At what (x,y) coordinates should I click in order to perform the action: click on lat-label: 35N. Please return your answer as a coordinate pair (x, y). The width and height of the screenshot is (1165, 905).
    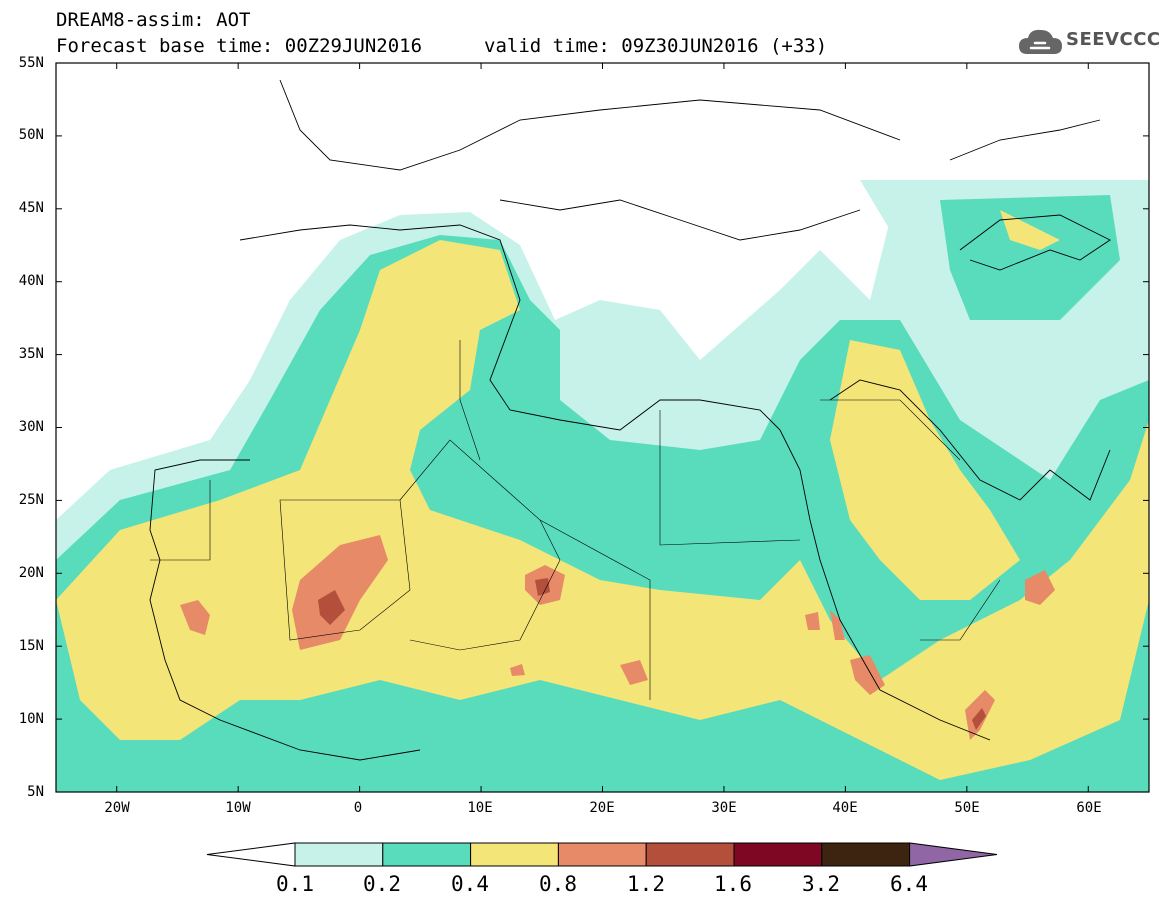
    Looking at the image, I should click on (31, 354).